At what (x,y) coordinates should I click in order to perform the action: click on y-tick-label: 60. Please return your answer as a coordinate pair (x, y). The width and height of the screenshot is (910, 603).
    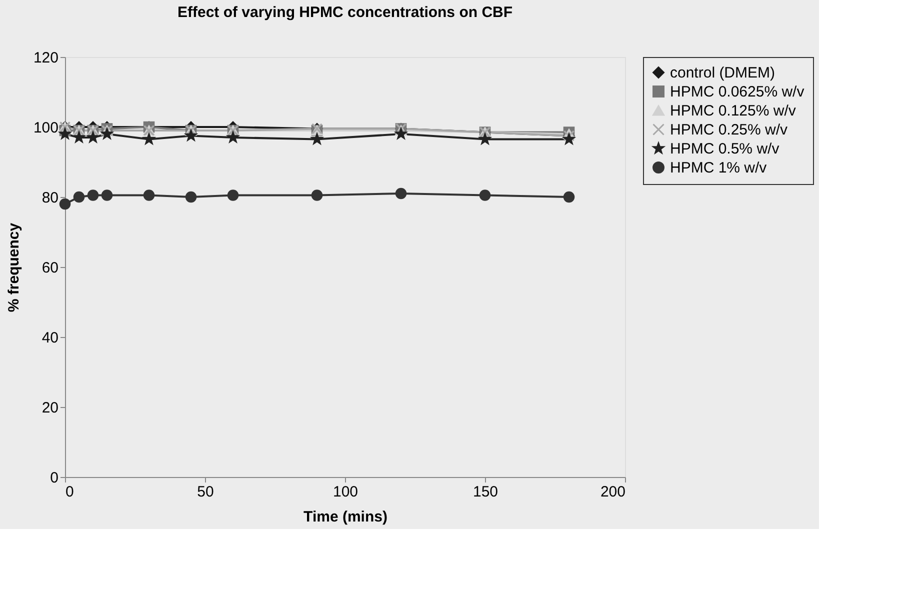
    Looking at the image, I should click on (50, 268).